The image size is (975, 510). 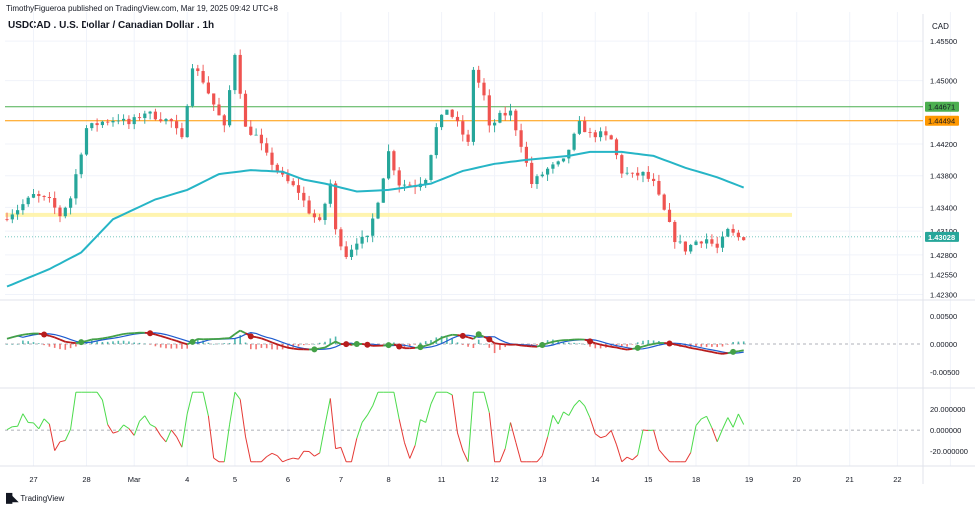 What do you see at coordinates (542, 479) in the screenshot?
I see `time-tick-label: 13` at bounding box center [542, 479].